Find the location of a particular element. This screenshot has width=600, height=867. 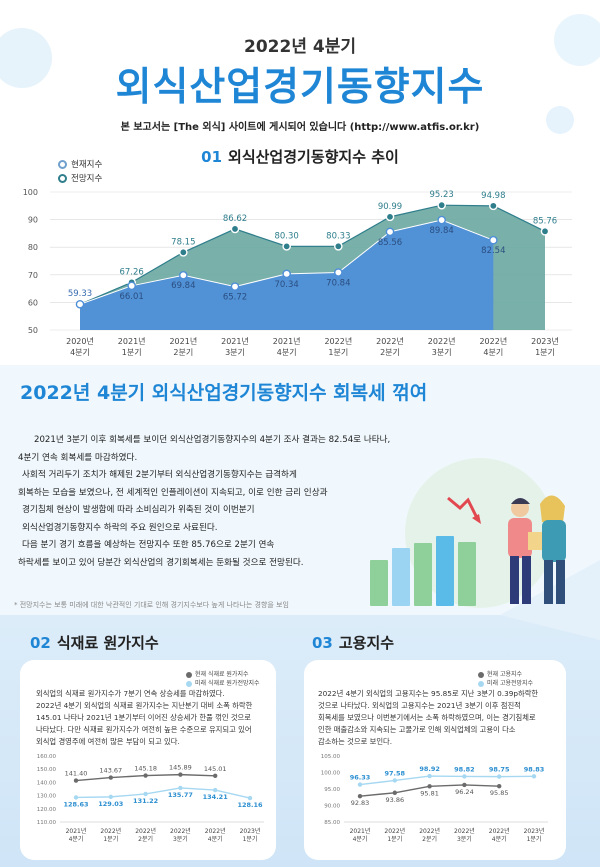

future-index-value-label: 90.99 is located at coordinates (390, 207).